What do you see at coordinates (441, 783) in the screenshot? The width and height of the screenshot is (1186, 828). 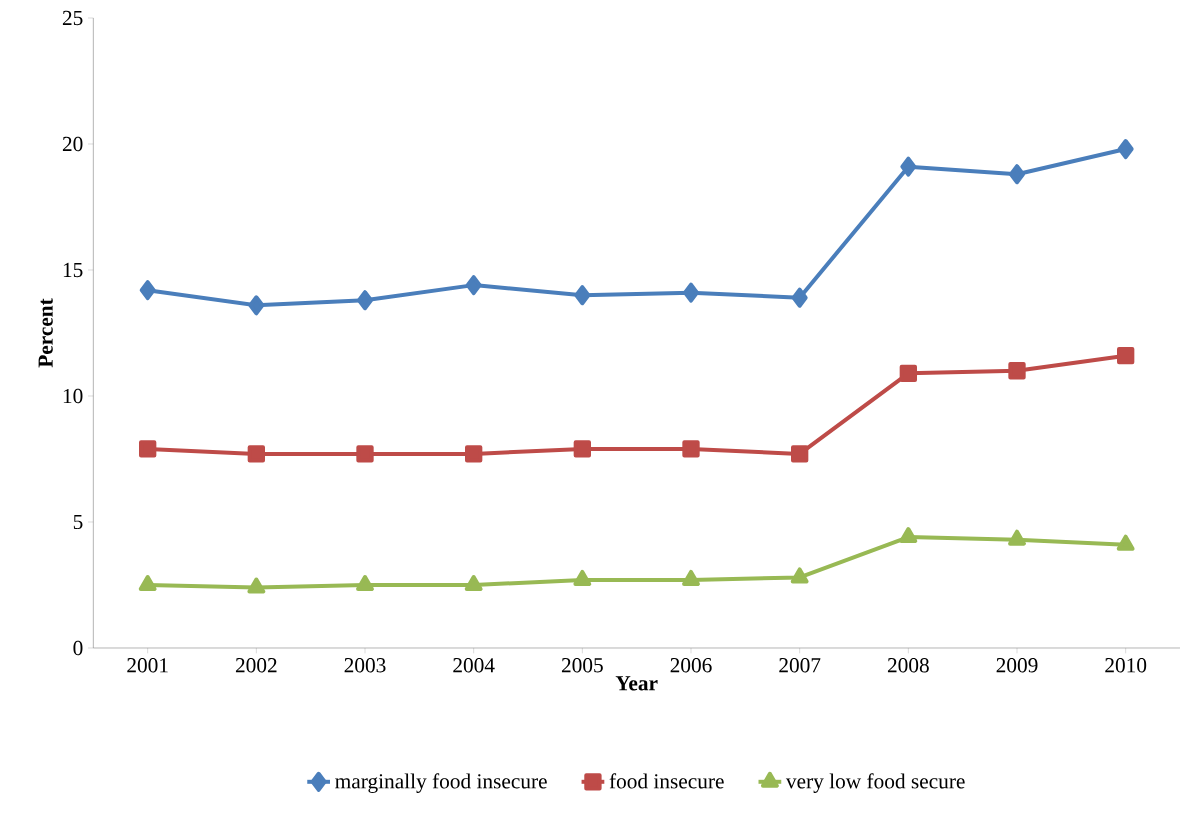 I see `legend-label: marginally food insecure` at bounding box center [441, 783].